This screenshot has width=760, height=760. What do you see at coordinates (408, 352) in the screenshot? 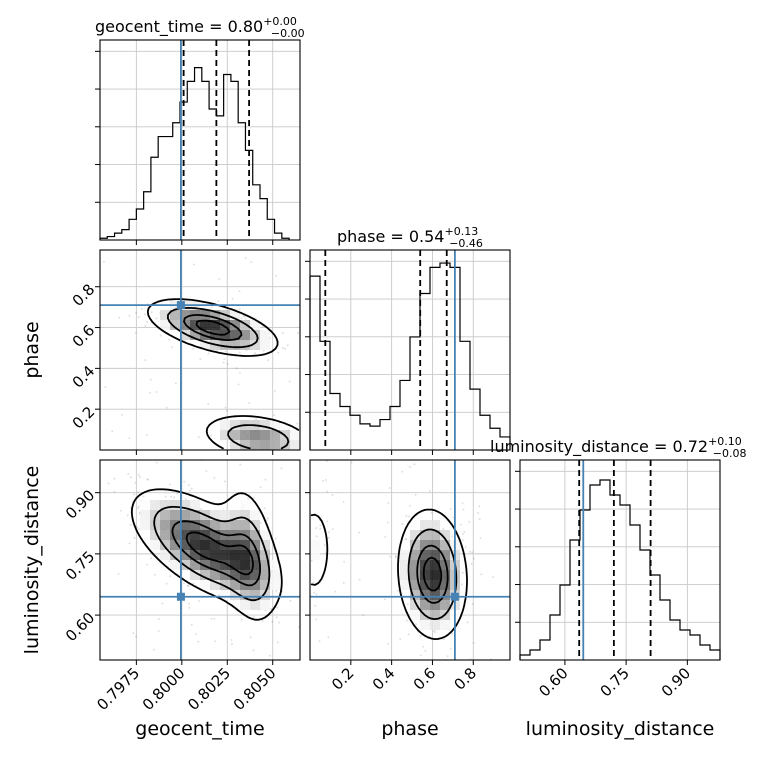
I see `panel-phase-histogram` at bounding box center [408, 352].